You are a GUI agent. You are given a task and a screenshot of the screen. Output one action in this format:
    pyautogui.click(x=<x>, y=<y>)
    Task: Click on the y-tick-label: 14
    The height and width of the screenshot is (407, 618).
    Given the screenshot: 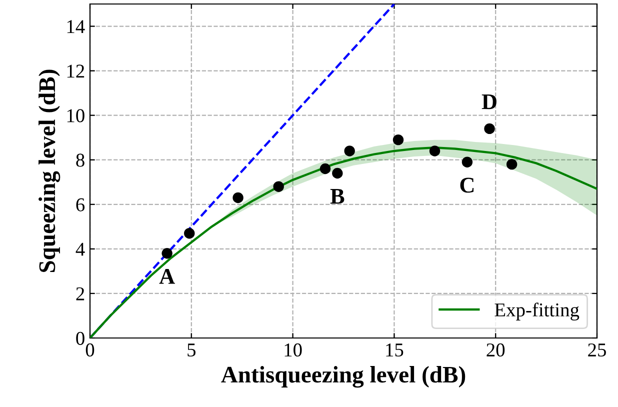 What is the action you would take?
    pyautogui.click(x=76, y=27)
    